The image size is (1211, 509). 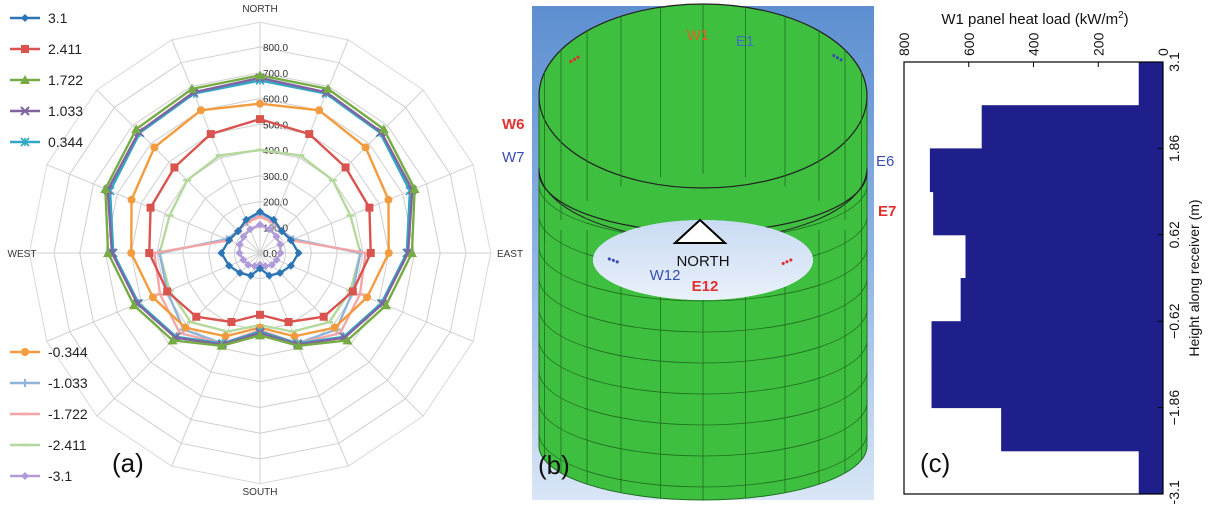 What do you see at coordinates (68, 383) in the screenshot?
I see `legend-label: -1.033` at bounding box center [68, 383].